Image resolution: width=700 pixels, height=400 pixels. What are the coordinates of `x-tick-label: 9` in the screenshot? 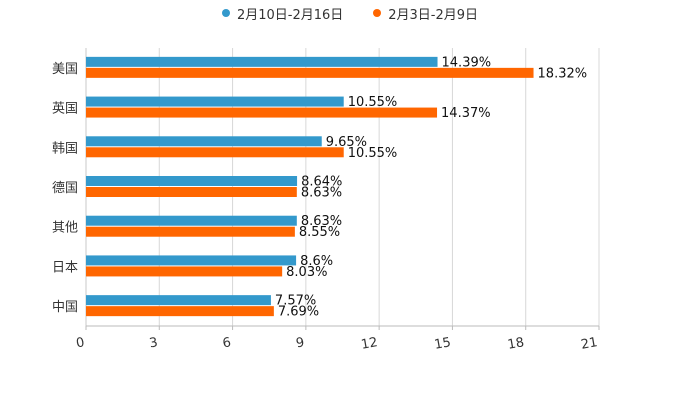 It's located at (300, 343).